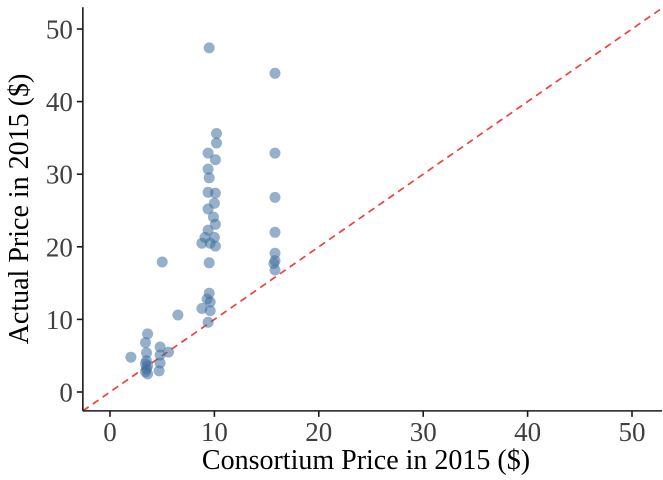 The width and height of the screenshot is (663, 480). Describe the element at coordinates (374, 432) in the screenshot. I see `x-tick-labels-group: 0 10 20 30 40 50` at that location.